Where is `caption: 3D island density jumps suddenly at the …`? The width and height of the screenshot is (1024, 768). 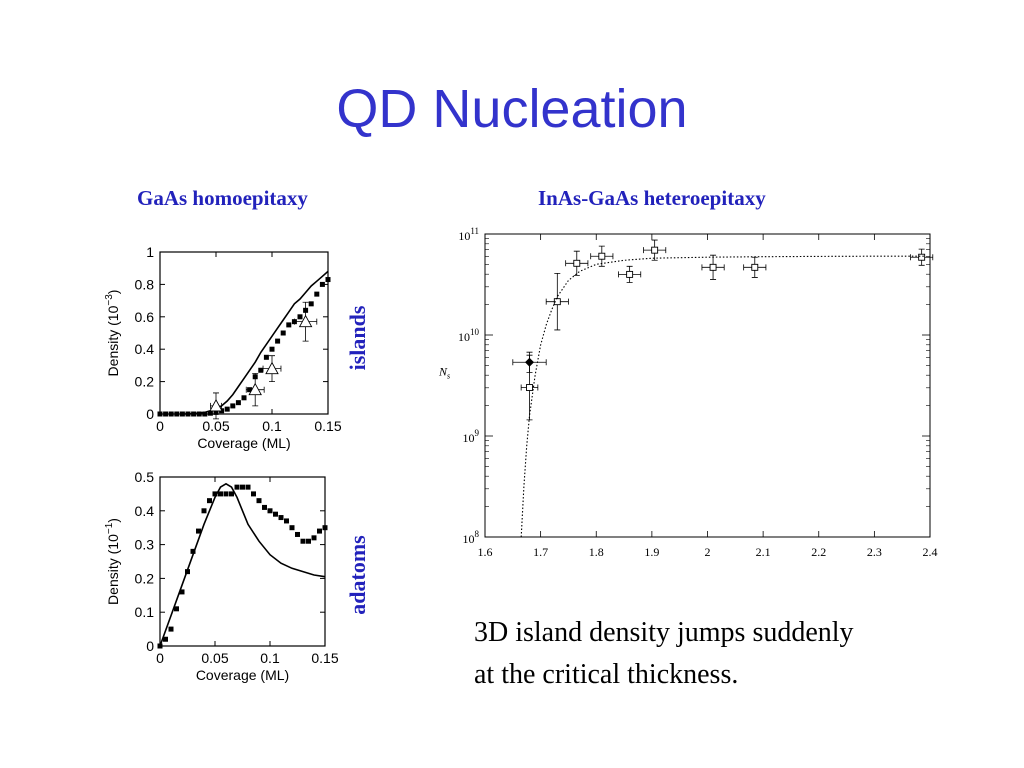
caption: 3D island density jumps suddenly at the … is located at coordinates (724, 654).